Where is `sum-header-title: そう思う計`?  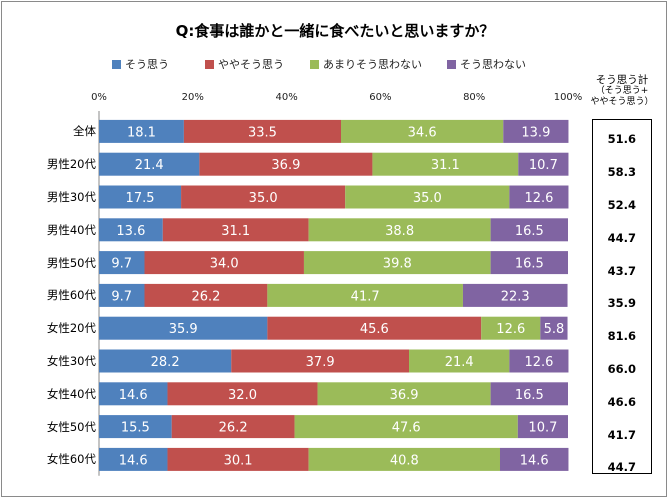 sum-header-title: そう思う計 is located at coordinates (622, 80).